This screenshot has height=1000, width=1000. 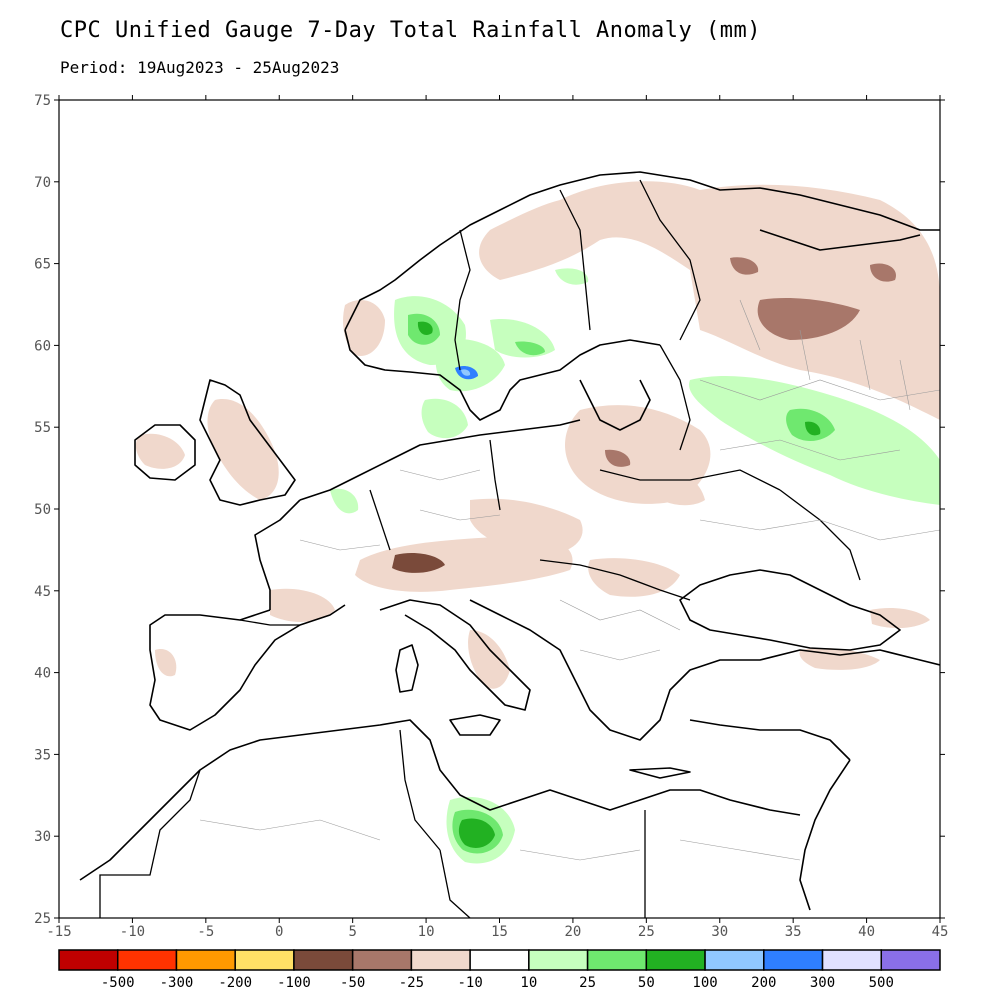 What do you see at coordinates (302, 605) in the screenshot?
I see `dry-area-france-south` at bounding box center [302, 605].